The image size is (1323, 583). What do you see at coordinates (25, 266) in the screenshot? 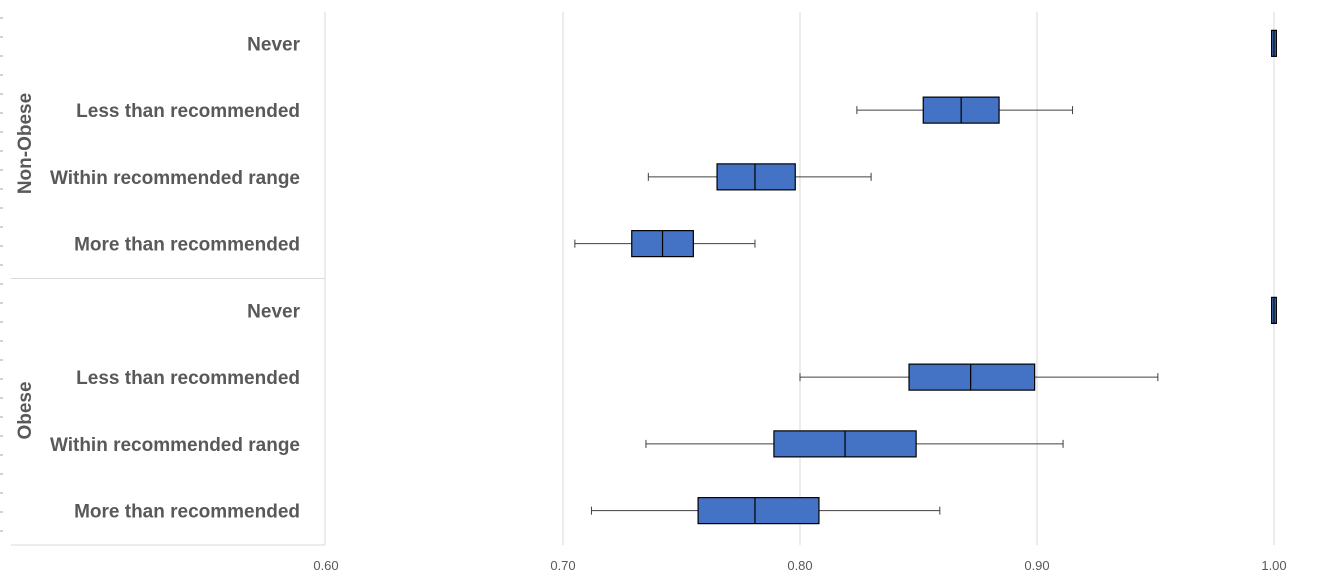
I see `group-labels: Non-Obese Obese` at bounding box center [25, 266].